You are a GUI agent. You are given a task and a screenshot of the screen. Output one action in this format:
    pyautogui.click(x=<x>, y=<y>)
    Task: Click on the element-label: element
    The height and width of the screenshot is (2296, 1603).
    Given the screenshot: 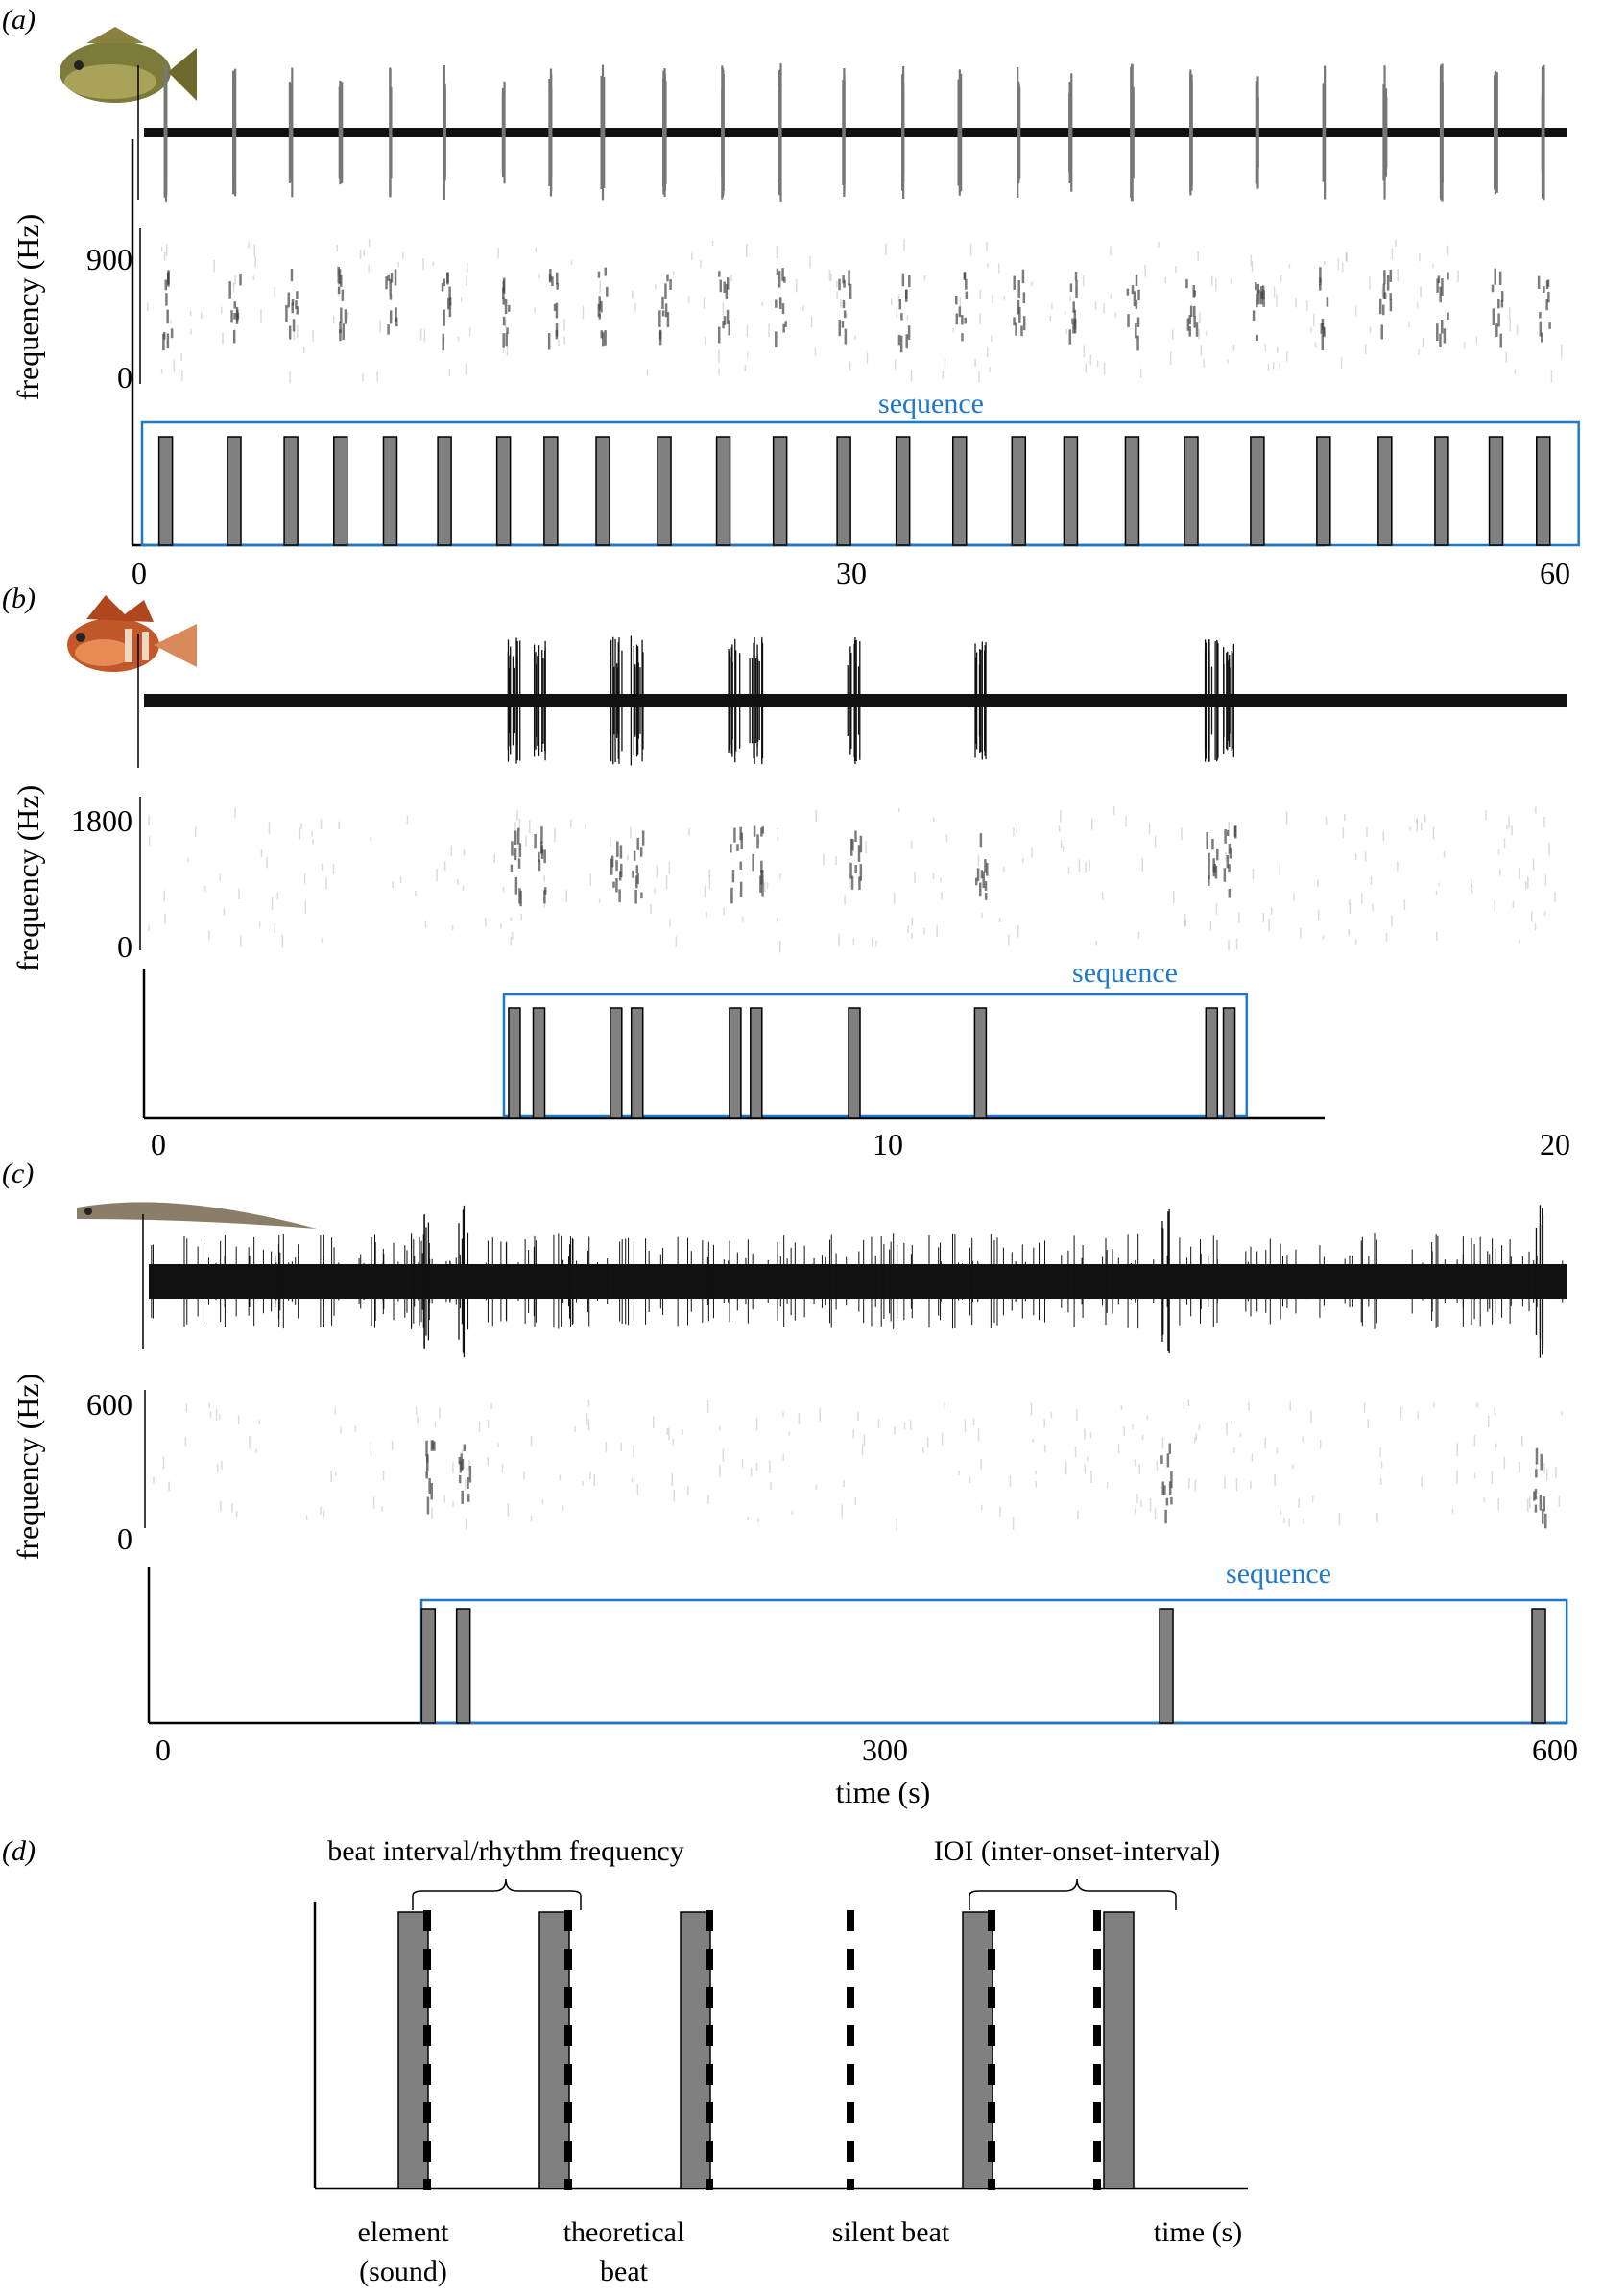 What is the action you would take?
    pyautogui.click(x=404, y=2232)
    